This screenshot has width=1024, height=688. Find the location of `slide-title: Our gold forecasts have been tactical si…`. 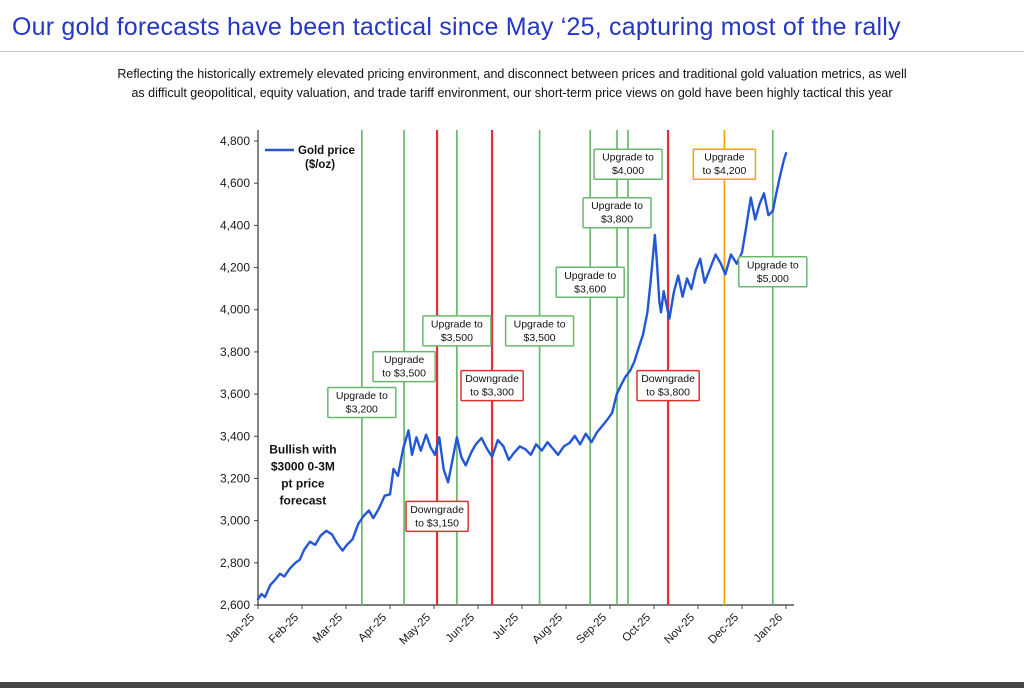

slide-title: Our gold forecasts have been tactical si… is located at coordinates (456, 27).